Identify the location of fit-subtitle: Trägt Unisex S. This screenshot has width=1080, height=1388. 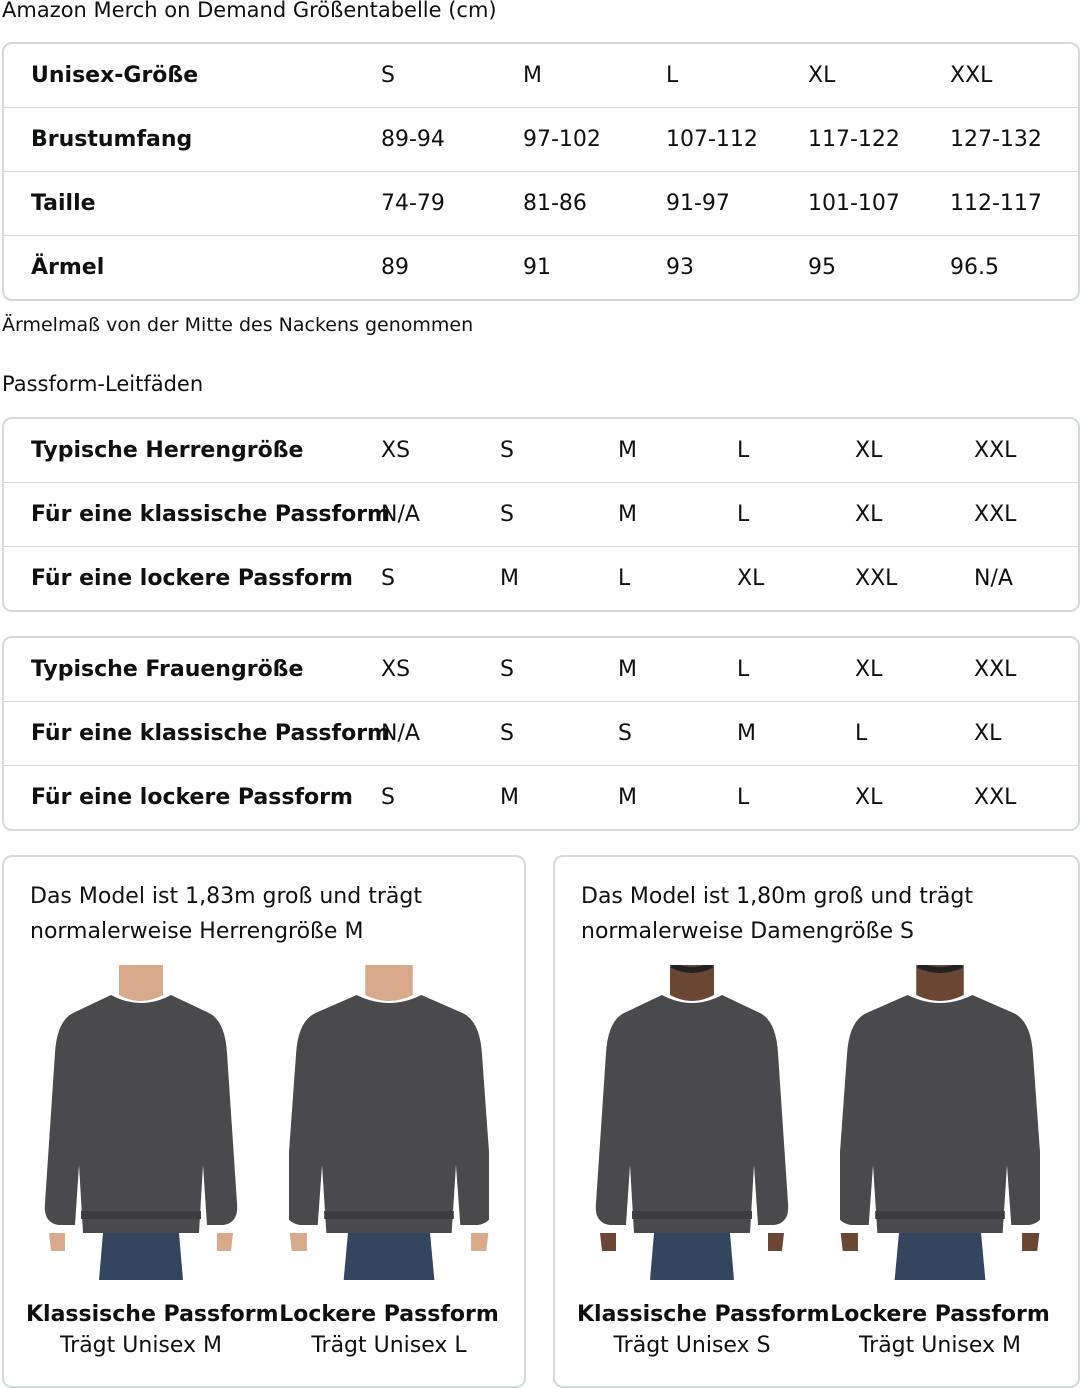
(692, 1345).